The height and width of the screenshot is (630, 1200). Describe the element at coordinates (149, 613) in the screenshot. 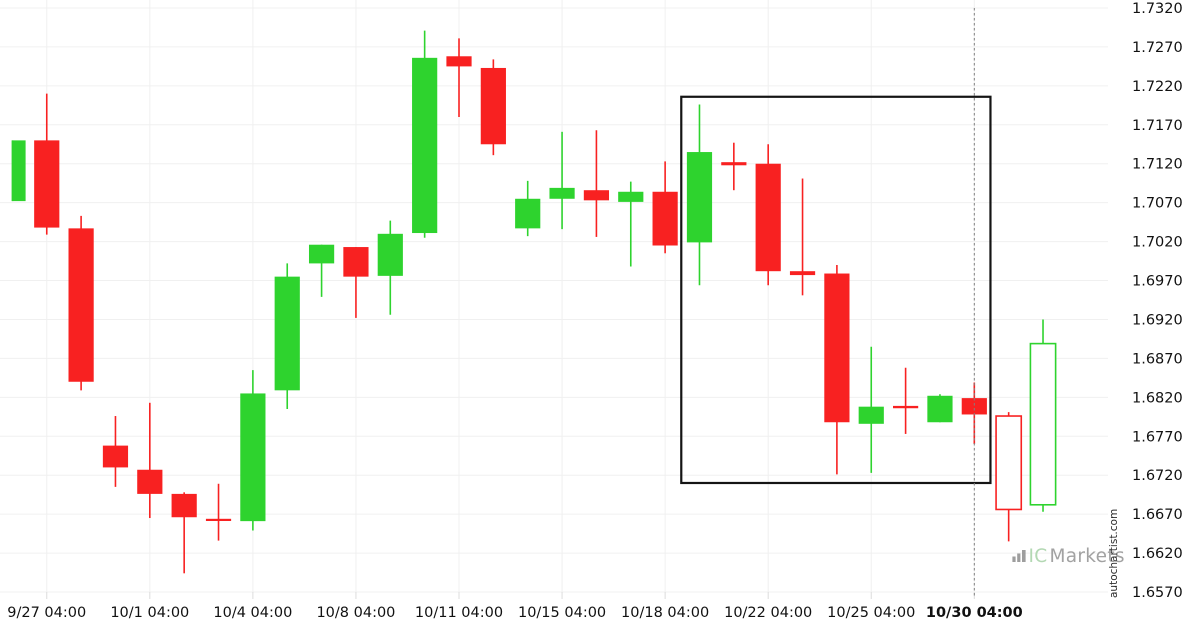

I see `x-axis-label: 10/1 04:00` at that location.